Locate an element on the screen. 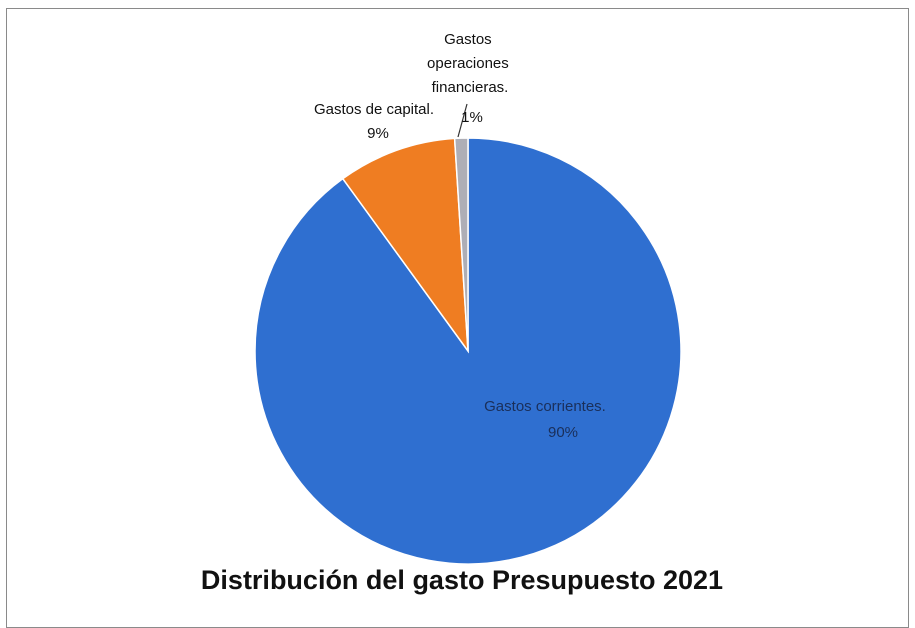 Image resolution: width=915 pixels, height=628 pixels. leader-line is located at coordinates (462, 120).